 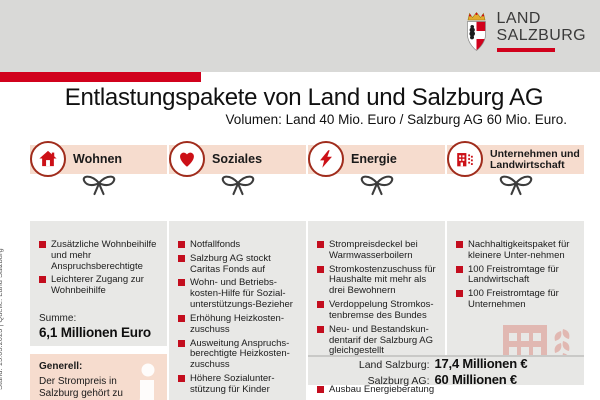 What do you see at coordinates (535, 159) in the screenshot?
I see `column-label: Unternehmen und Landwirtschaft` at bounding box center [535, 159].